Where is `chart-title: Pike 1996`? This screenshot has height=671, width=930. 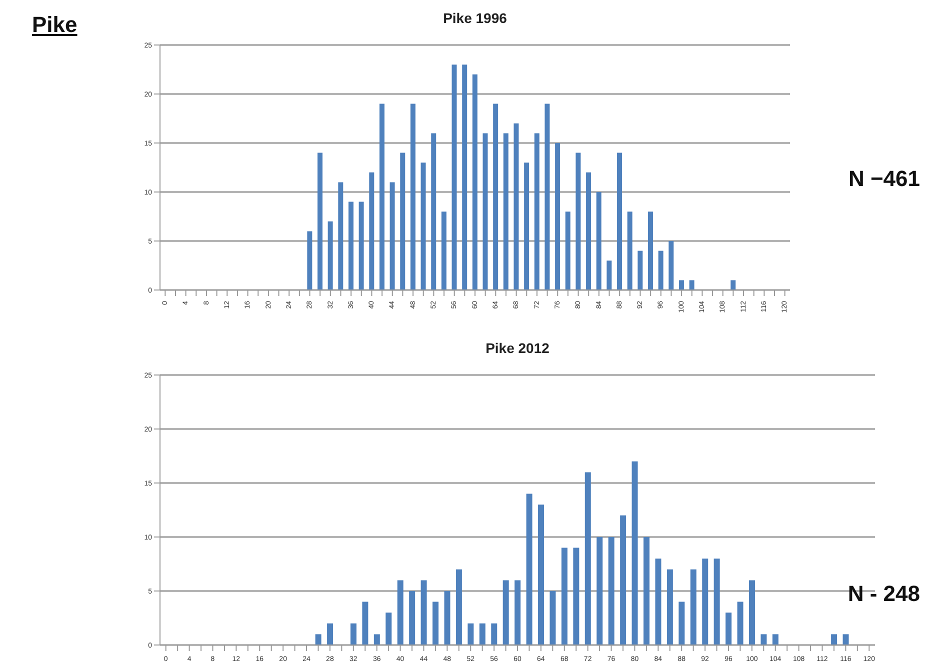
chart-title: Pike 1996 is located at coordinates (475, 18).